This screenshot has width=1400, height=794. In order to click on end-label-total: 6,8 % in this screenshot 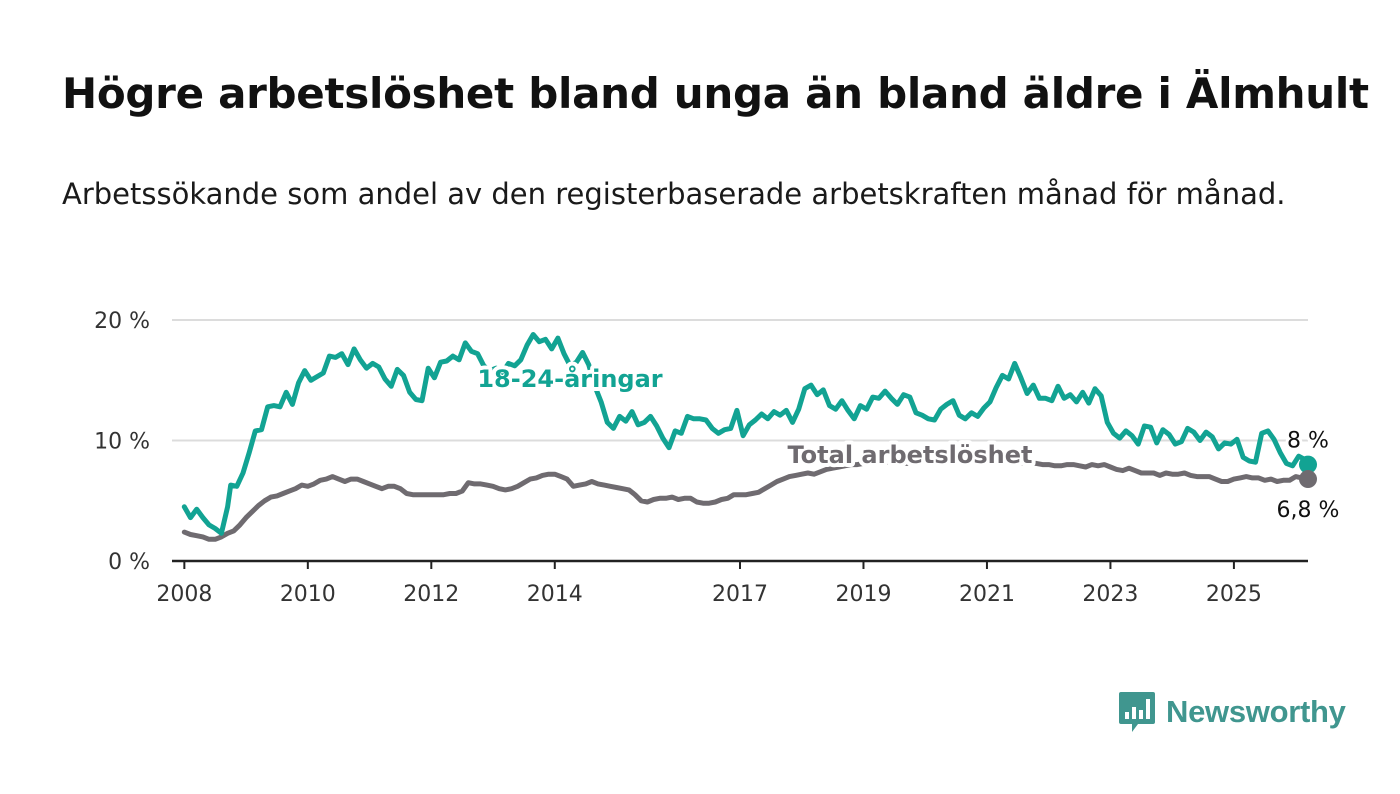, I will do `click(1308, 510)`.